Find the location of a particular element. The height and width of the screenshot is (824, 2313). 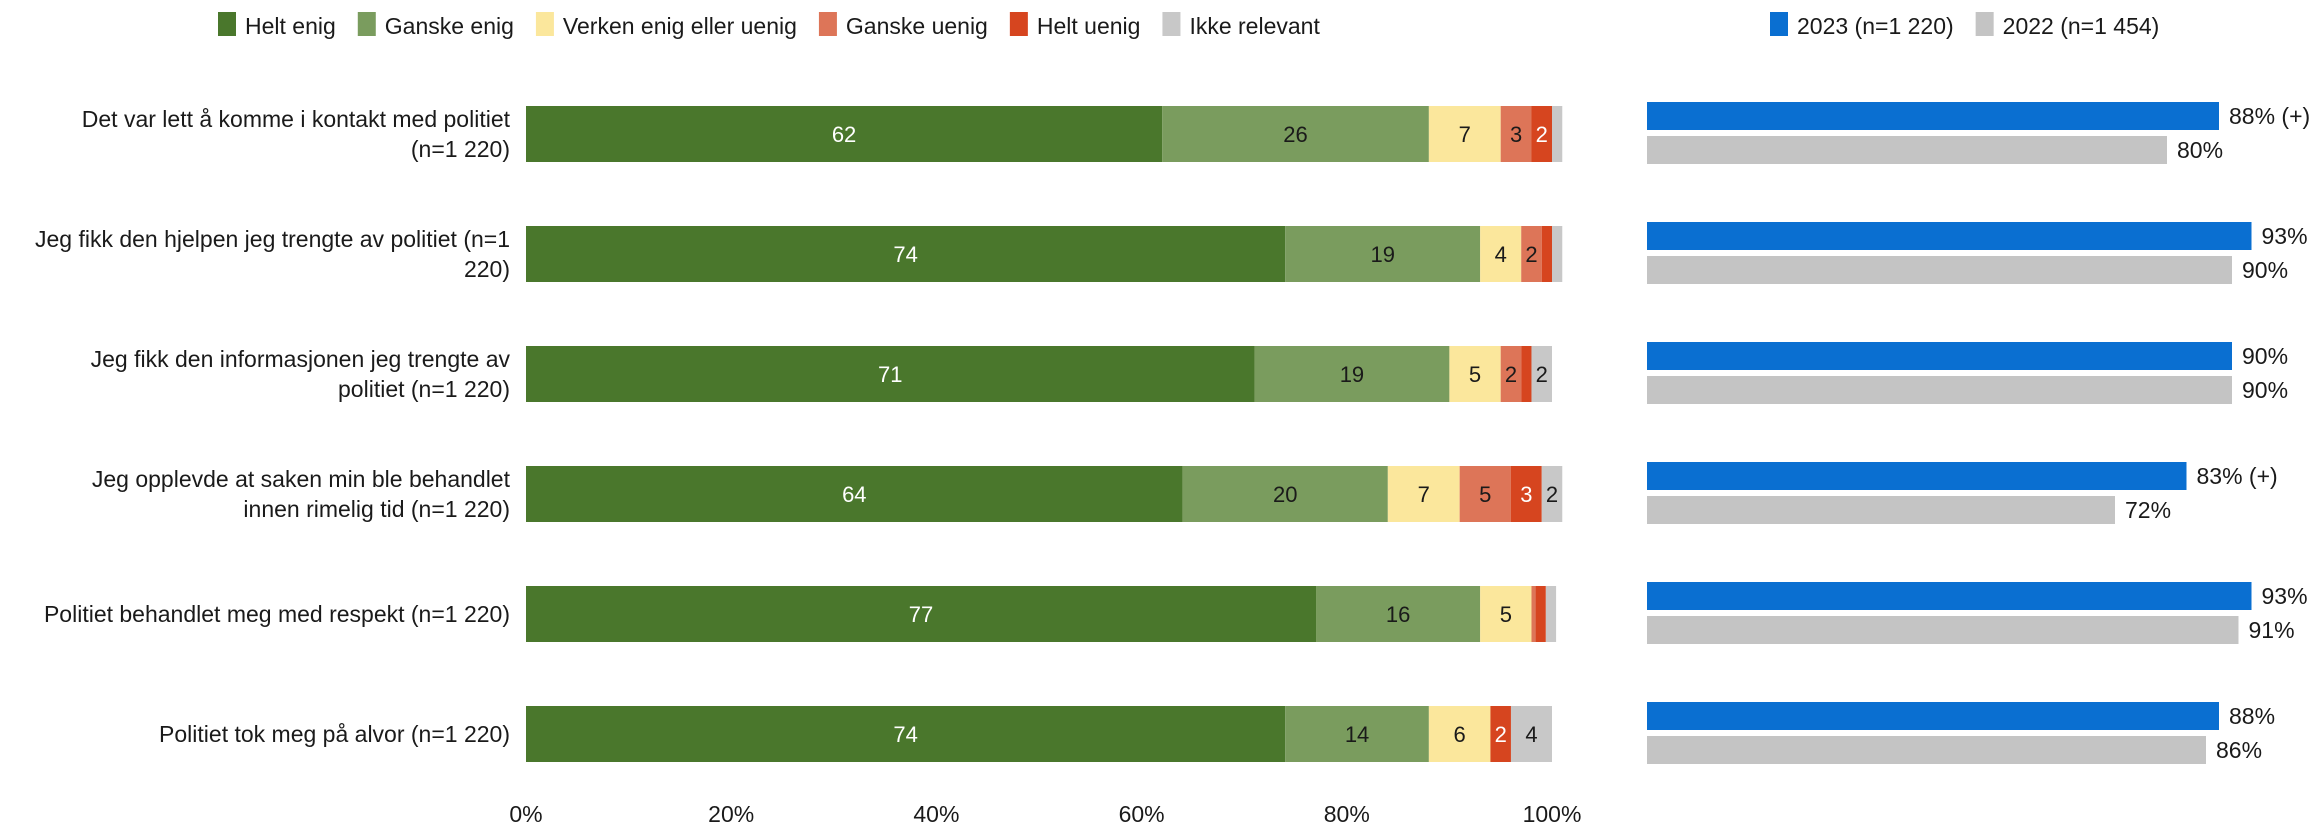

category-label: Jeg opplevde at saken min ble behandlet is located at coordinates (301, 479).